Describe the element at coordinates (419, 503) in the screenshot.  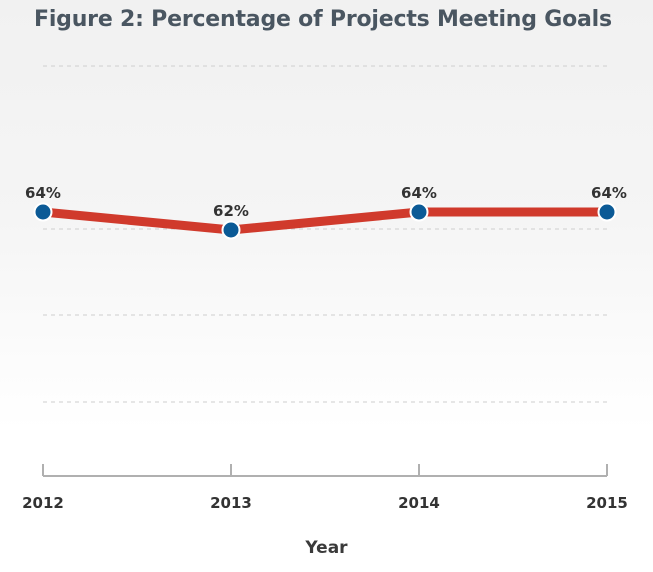
I see `x-tick-label-2014: 2014` at that location.